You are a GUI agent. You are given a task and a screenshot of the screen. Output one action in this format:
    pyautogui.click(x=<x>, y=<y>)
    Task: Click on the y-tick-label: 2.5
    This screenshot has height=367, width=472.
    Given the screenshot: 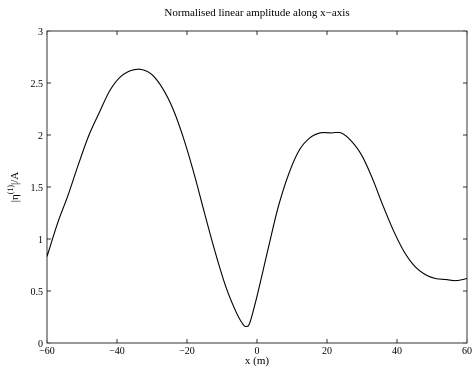 What is the action you would take?
    pyautogui.click(x=37, y=84)
    